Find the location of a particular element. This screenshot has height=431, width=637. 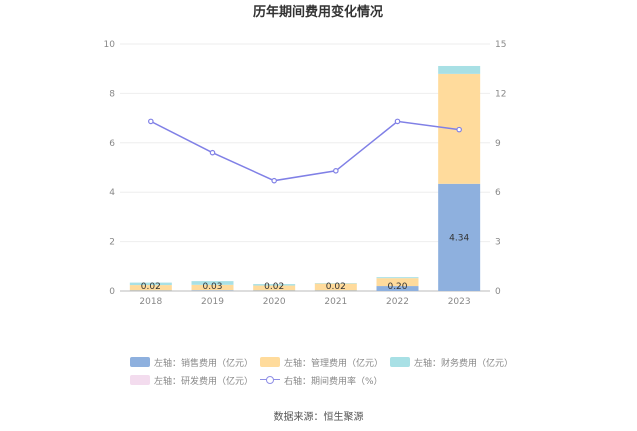

legend-label: 左轴：研发费用（亿元） is located at coordinates (204, 381).